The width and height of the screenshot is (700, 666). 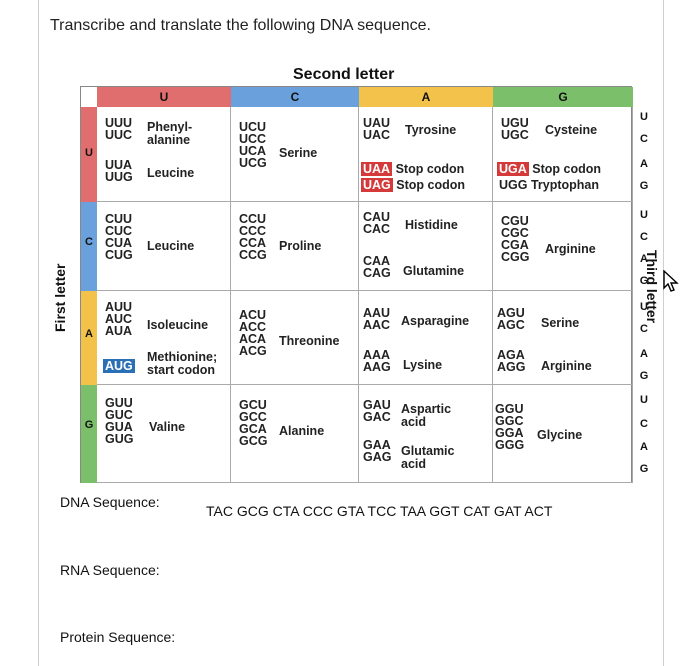 What do you see at coordinates (428, 457) in the screenshot?
I see `aa-glutamic-acid: Glutamic acid` at bounding box center [428, 457].